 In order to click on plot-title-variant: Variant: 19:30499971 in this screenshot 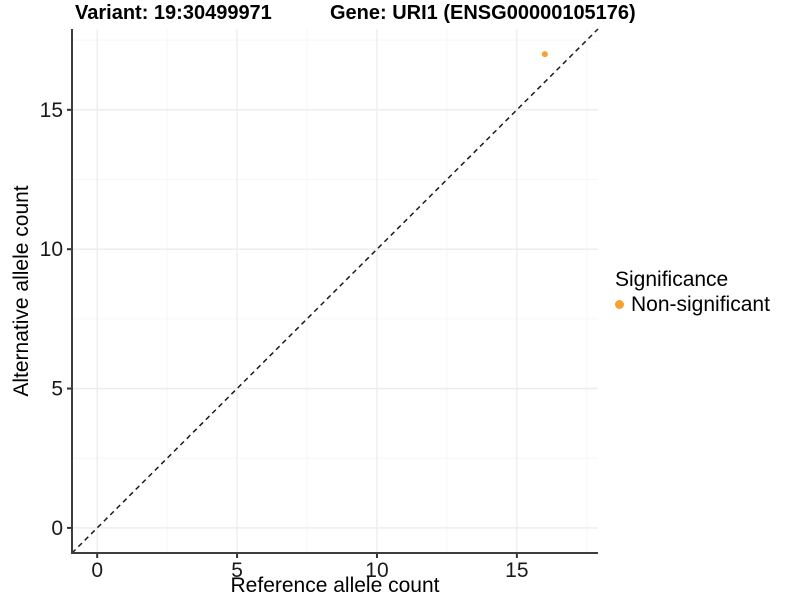, I will do `click(173, 13)`.